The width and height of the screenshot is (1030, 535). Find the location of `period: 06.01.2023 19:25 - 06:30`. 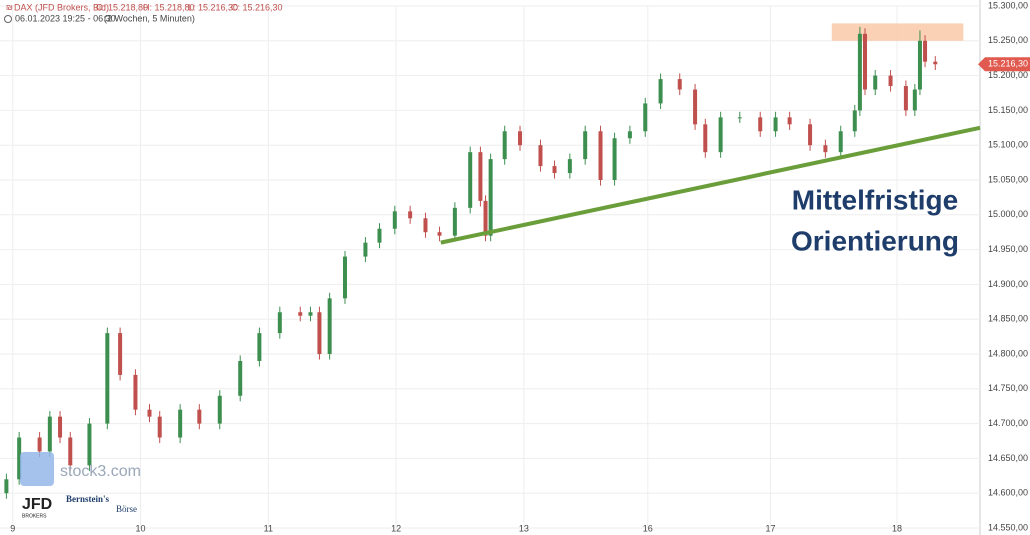

period: 06.01.2023 19:25 - 06:30 is located at coordinates (65, 18).